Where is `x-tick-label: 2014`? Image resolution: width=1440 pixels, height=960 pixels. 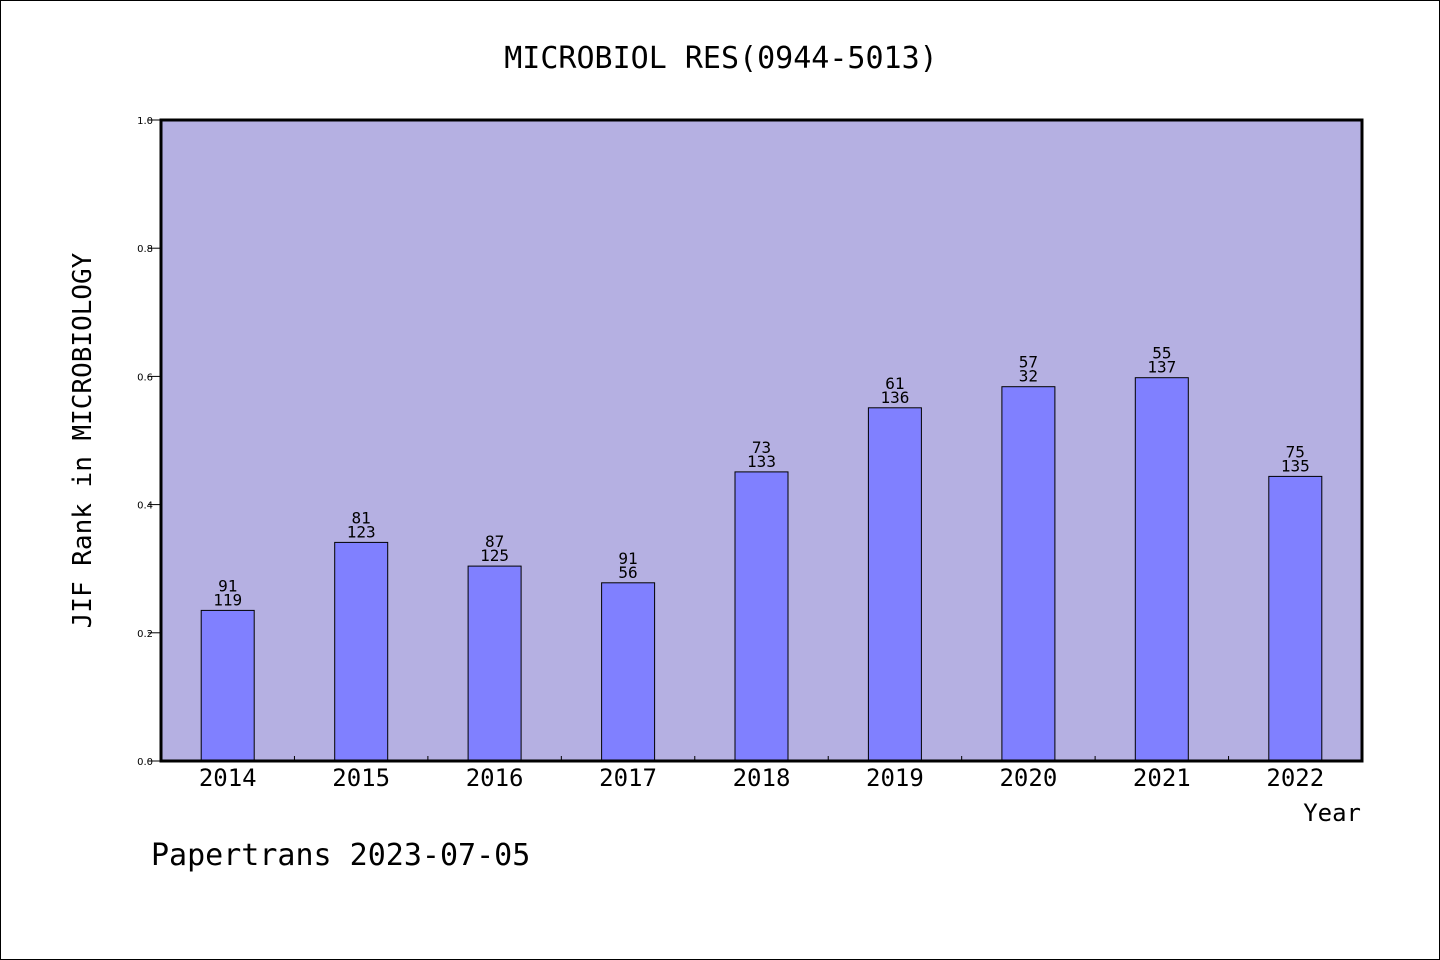 x-tick-label: 2014 is located at coordinates (228, 778).